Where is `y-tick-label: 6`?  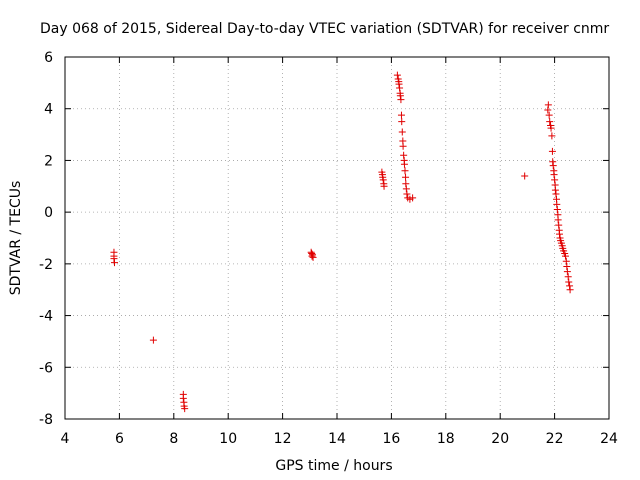
y-tick-label: 6 is located at coordinates (48, 58).